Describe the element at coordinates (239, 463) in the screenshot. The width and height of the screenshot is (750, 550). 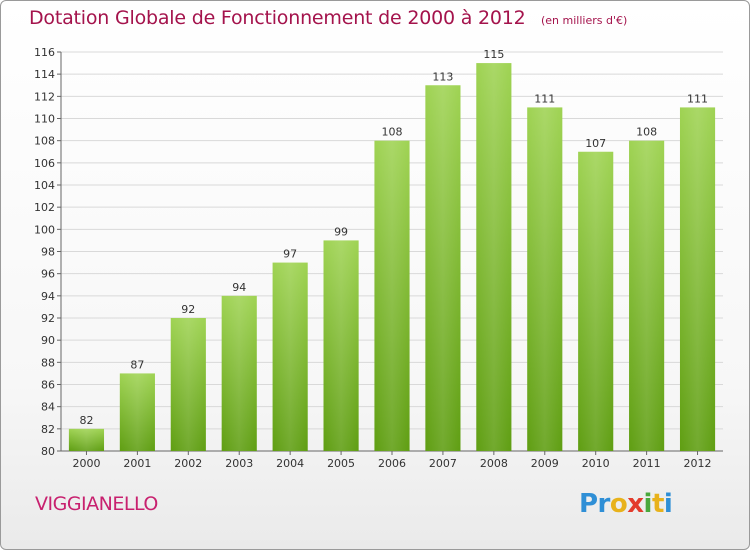
I see `x-tick-label: 2003` at that location.